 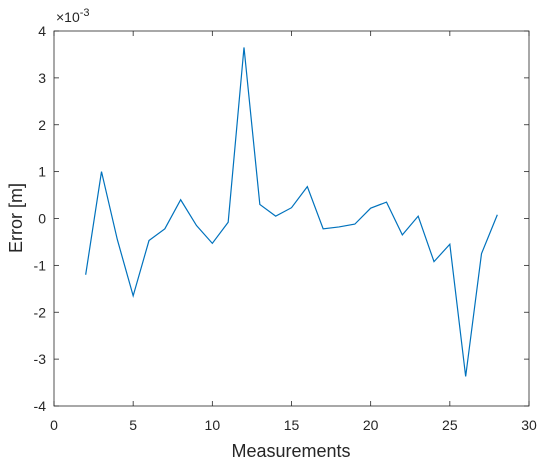 What do you see at coordinates (85, 13) in the screenshot?
I see `multiplier-power: -3` at bounding box center [85, 13].